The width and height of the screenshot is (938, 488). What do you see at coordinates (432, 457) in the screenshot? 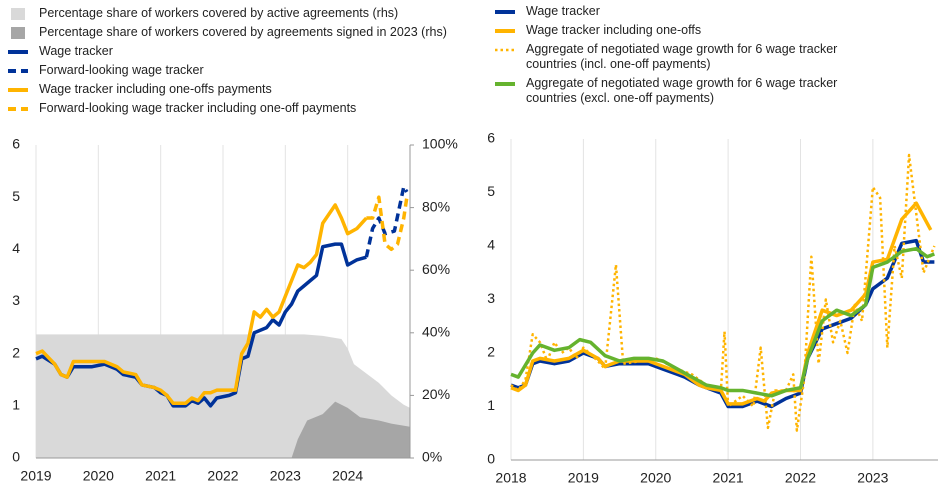
I see `y2-tick-label: 0%` at bounding box center [432, 457].